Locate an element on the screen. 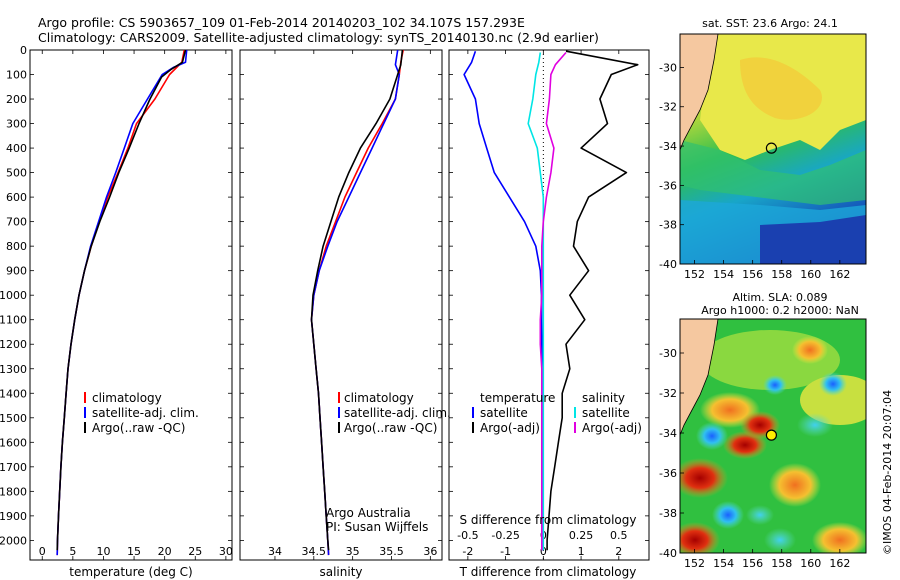 This screenshot has height=580, width=900. depth-tick-label: 1100 is located at coordinates (13, 320).